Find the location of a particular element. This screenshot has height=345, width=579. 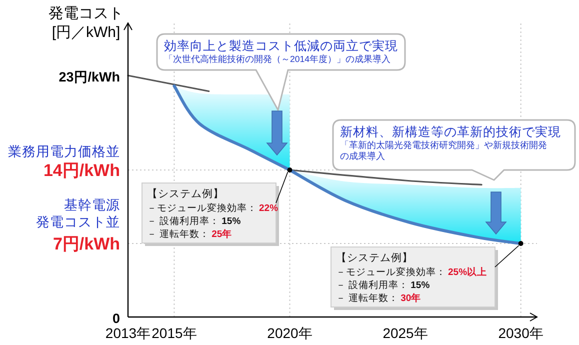

x-tick-label: 2025年 is located at coordinates (405, 333).